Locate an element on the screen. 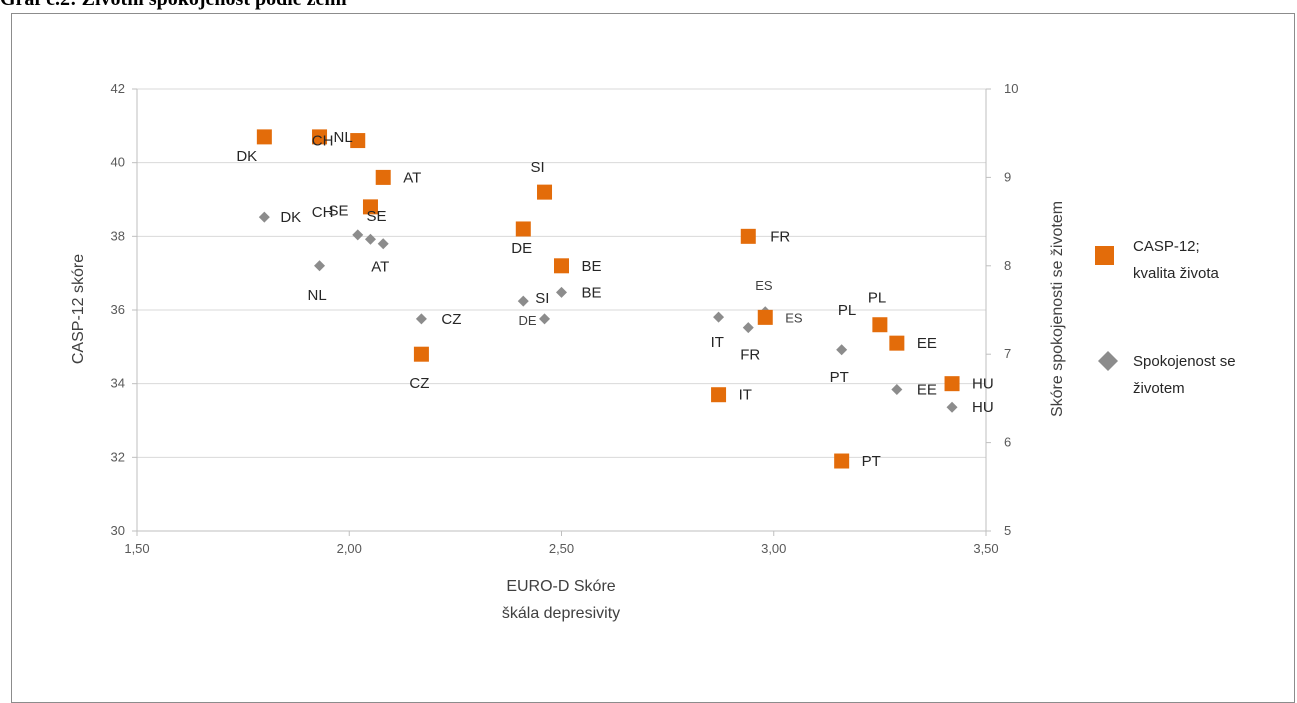  x-tick-label: 3,00 is located at coordinates (773, 548).